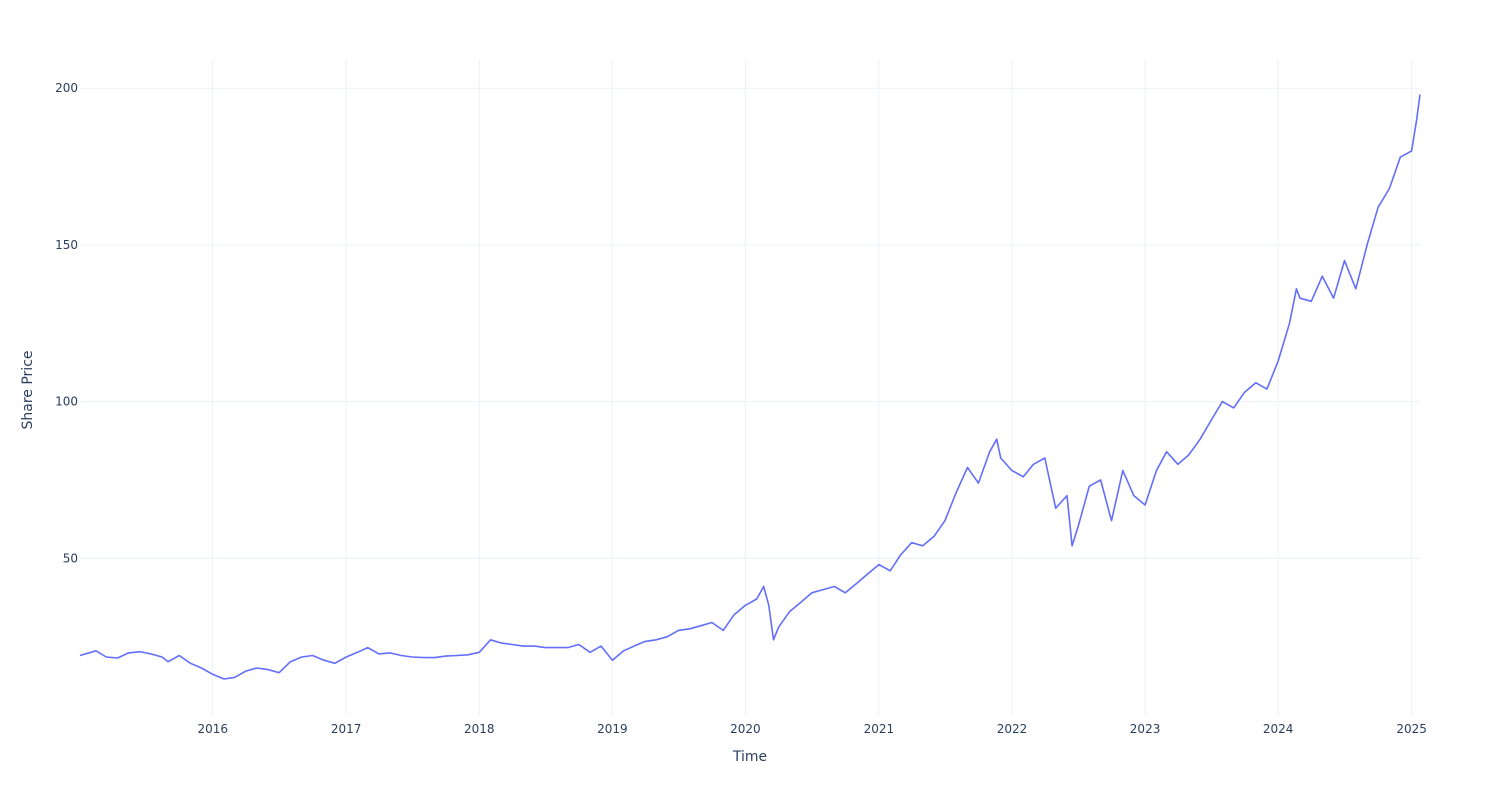  Describe the element at coordinates (749, 757) in the screenshot. I see `x-axis-title: Time` at that location.